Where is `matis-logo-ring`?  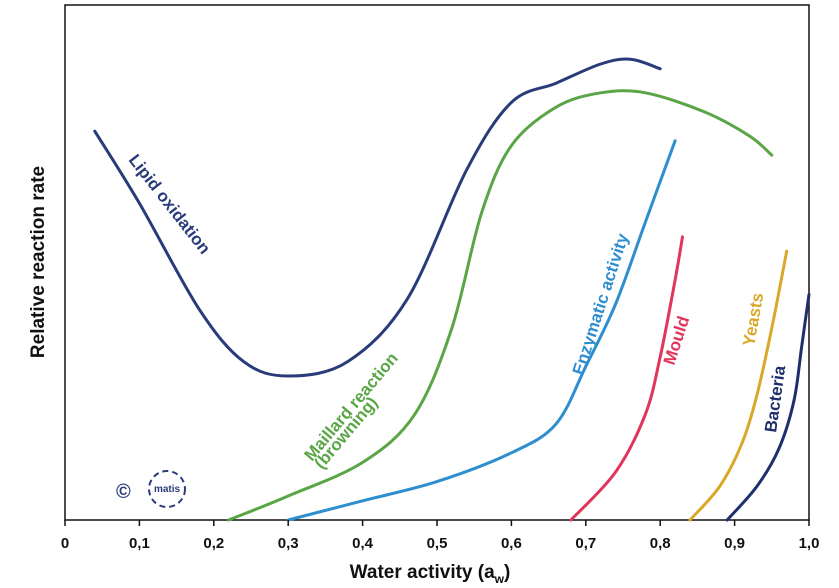 matis-logo-ring is located at coordinates (167, 489).